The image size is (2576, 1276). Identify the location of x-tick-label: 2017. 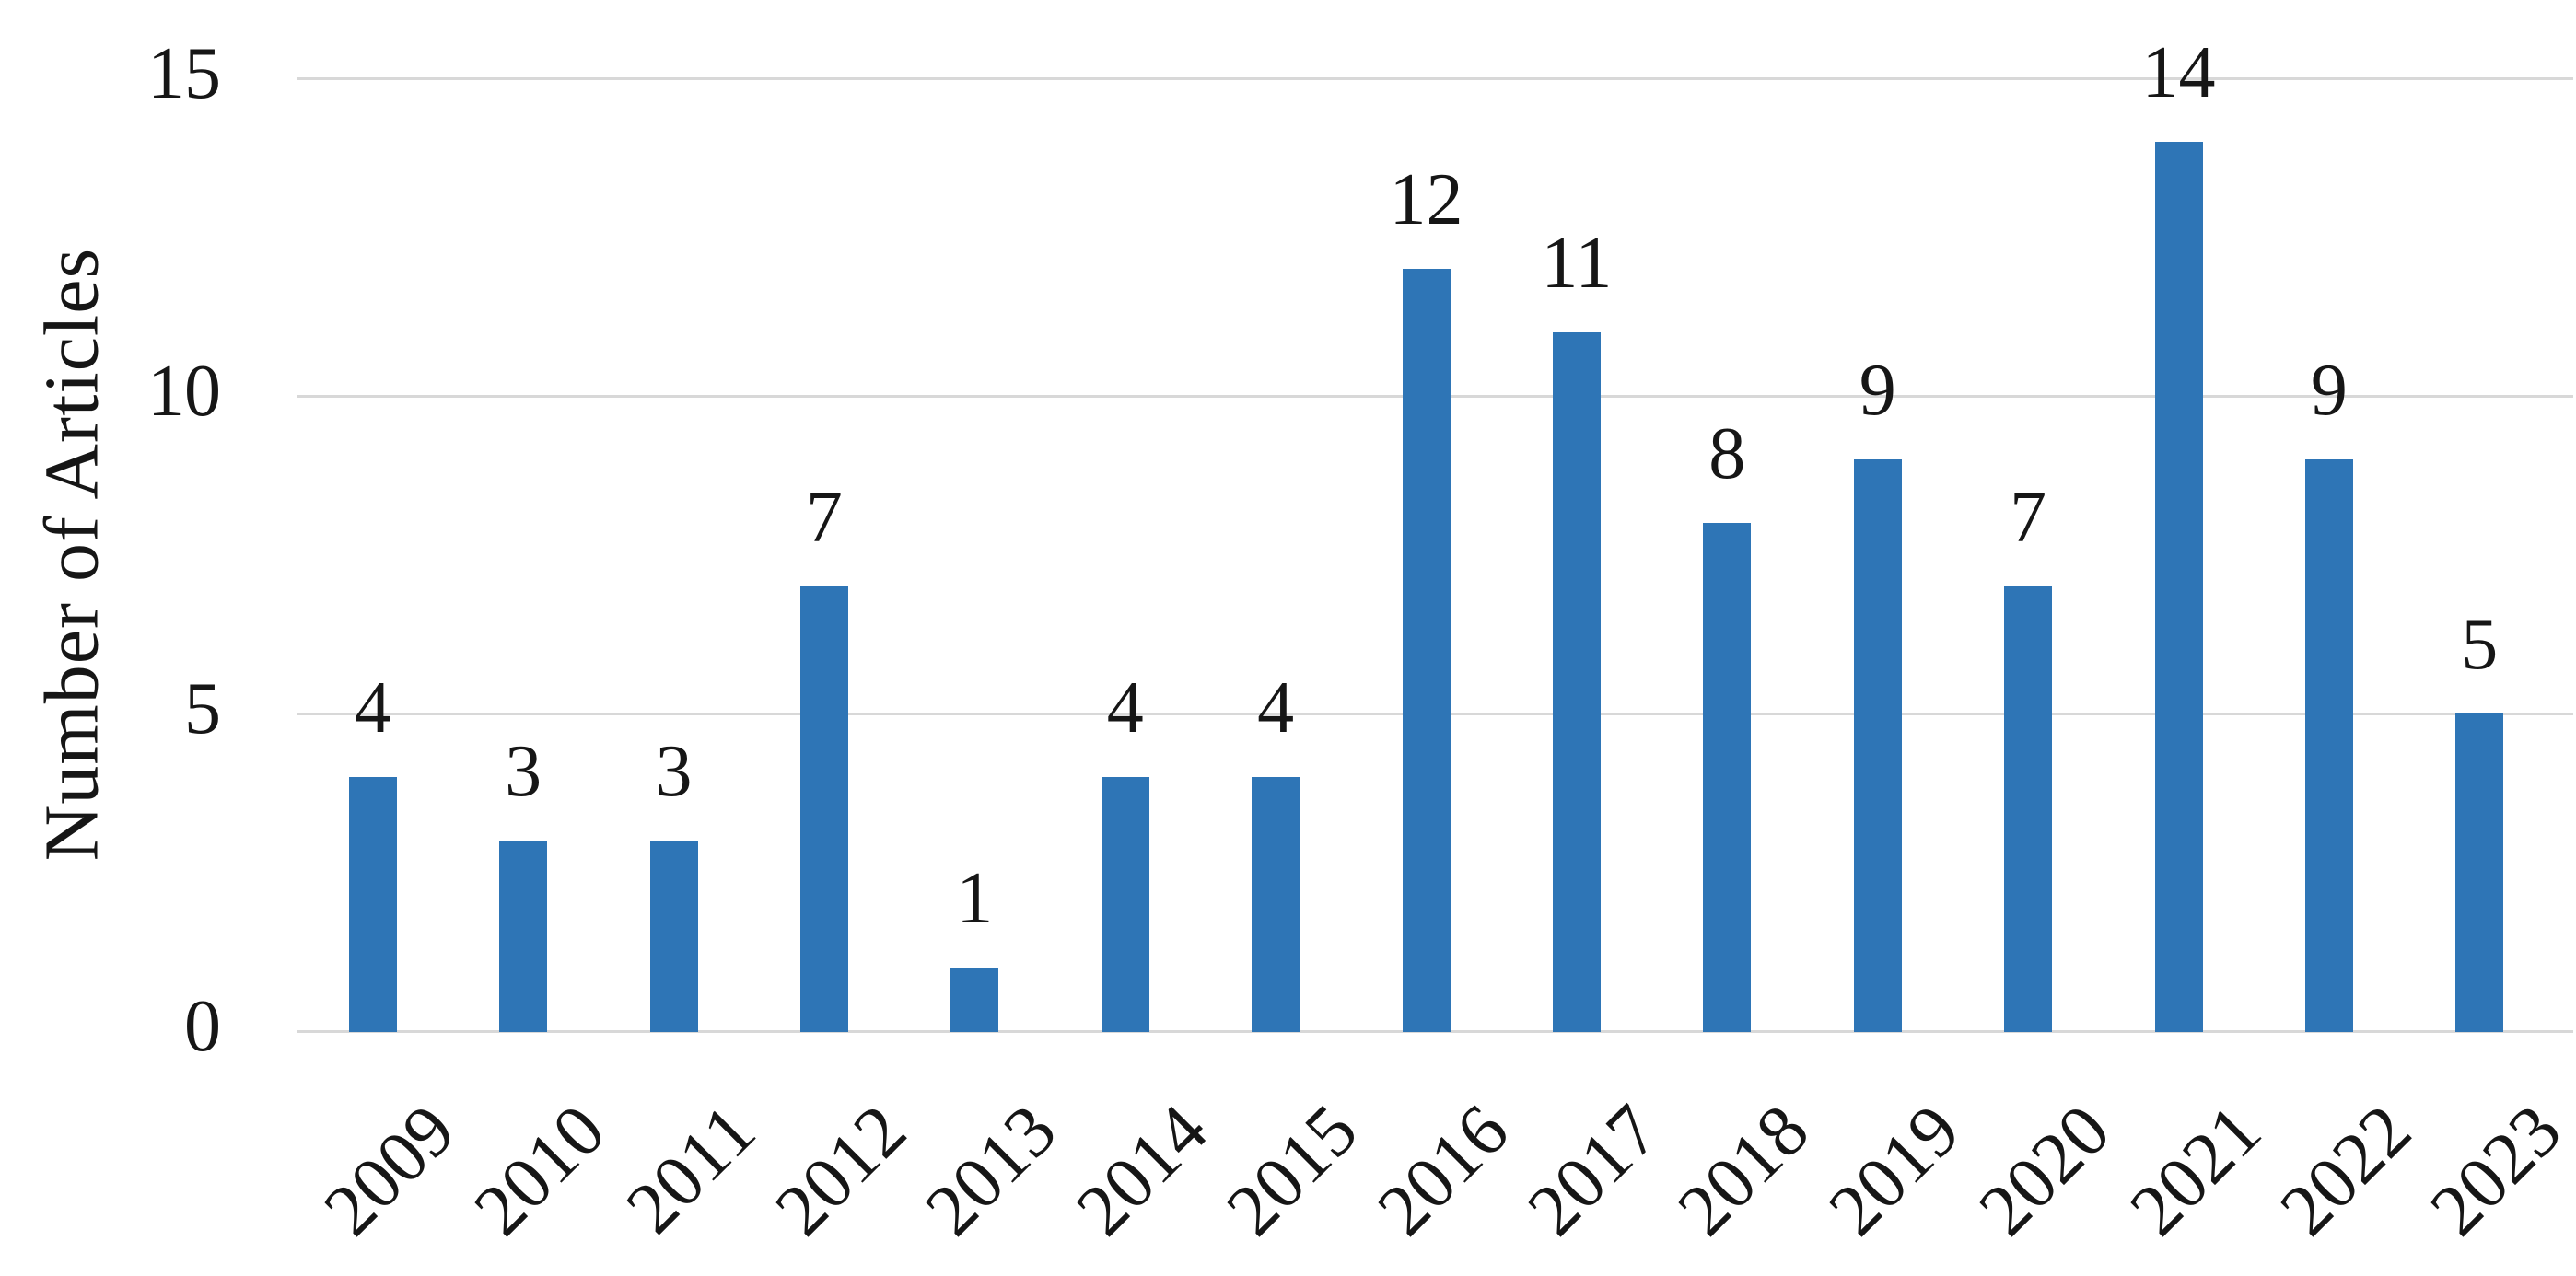
(1593, 1170).